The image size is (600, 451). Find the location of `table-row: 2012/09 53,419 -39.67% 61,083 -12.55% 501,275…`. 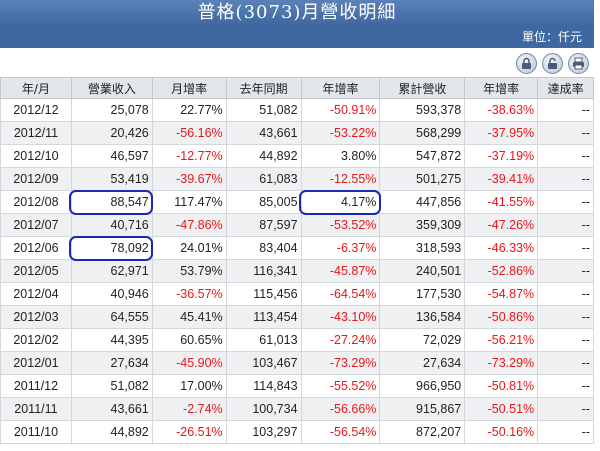

table-row: 2012/09 53,419 -39.67% 61,083 -12.55% 501,275… is located at coordinates (297, 179).